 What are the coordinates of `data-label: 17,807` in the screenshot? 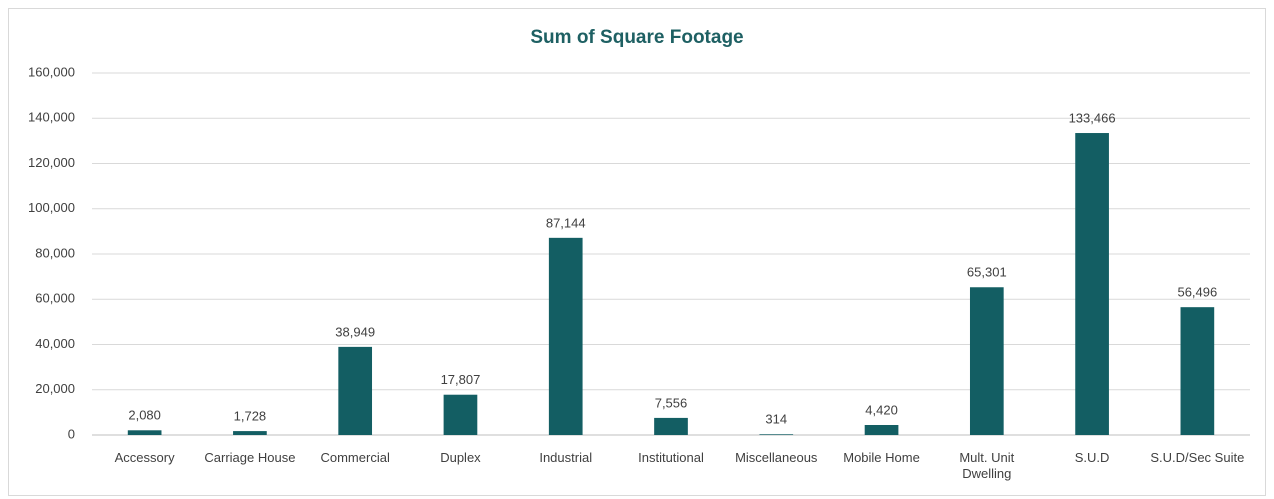 It's located at (461, 379).